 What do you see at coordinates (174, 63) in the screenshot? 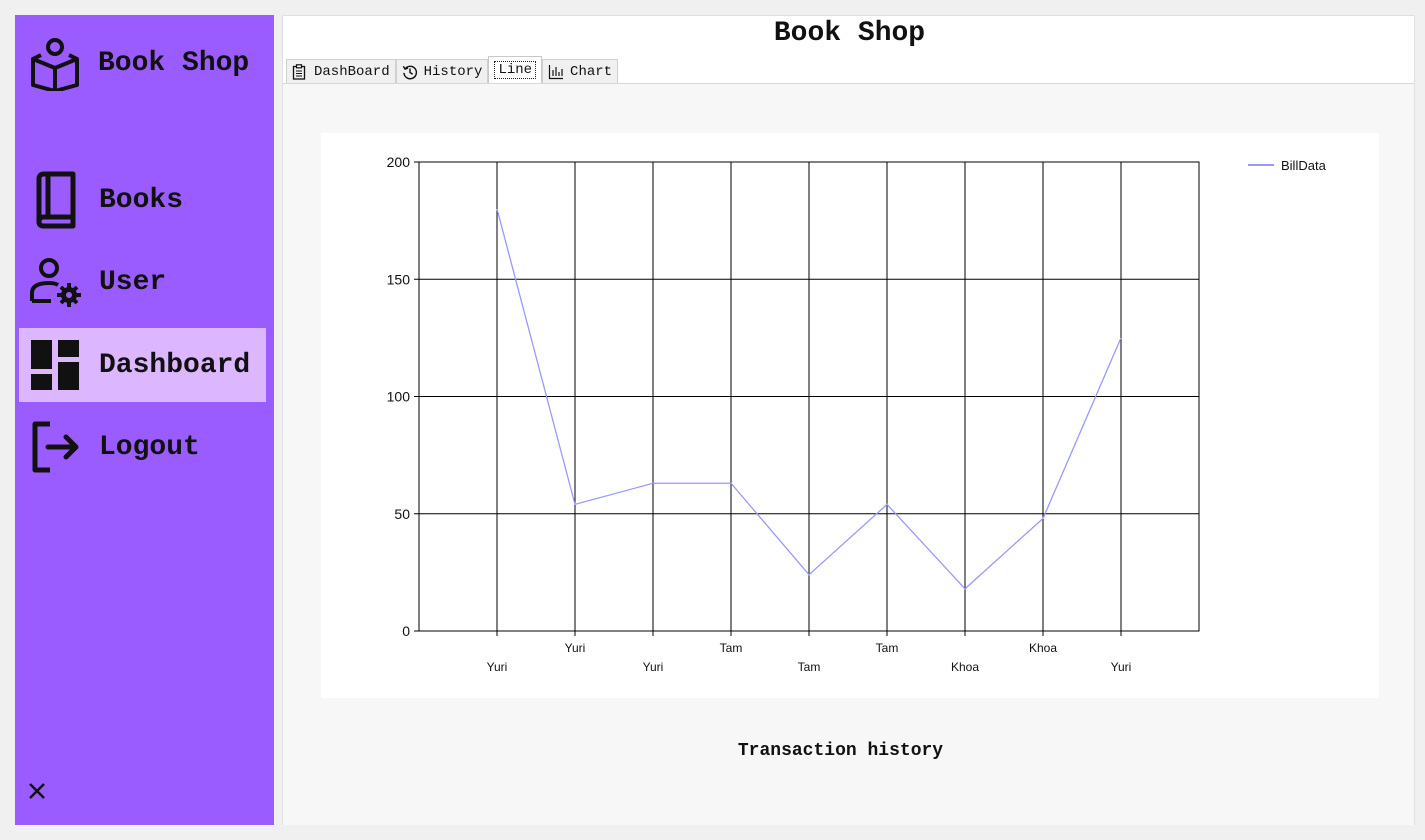
I see `brand-label: Book Shop` at bounding box center [174, 63].